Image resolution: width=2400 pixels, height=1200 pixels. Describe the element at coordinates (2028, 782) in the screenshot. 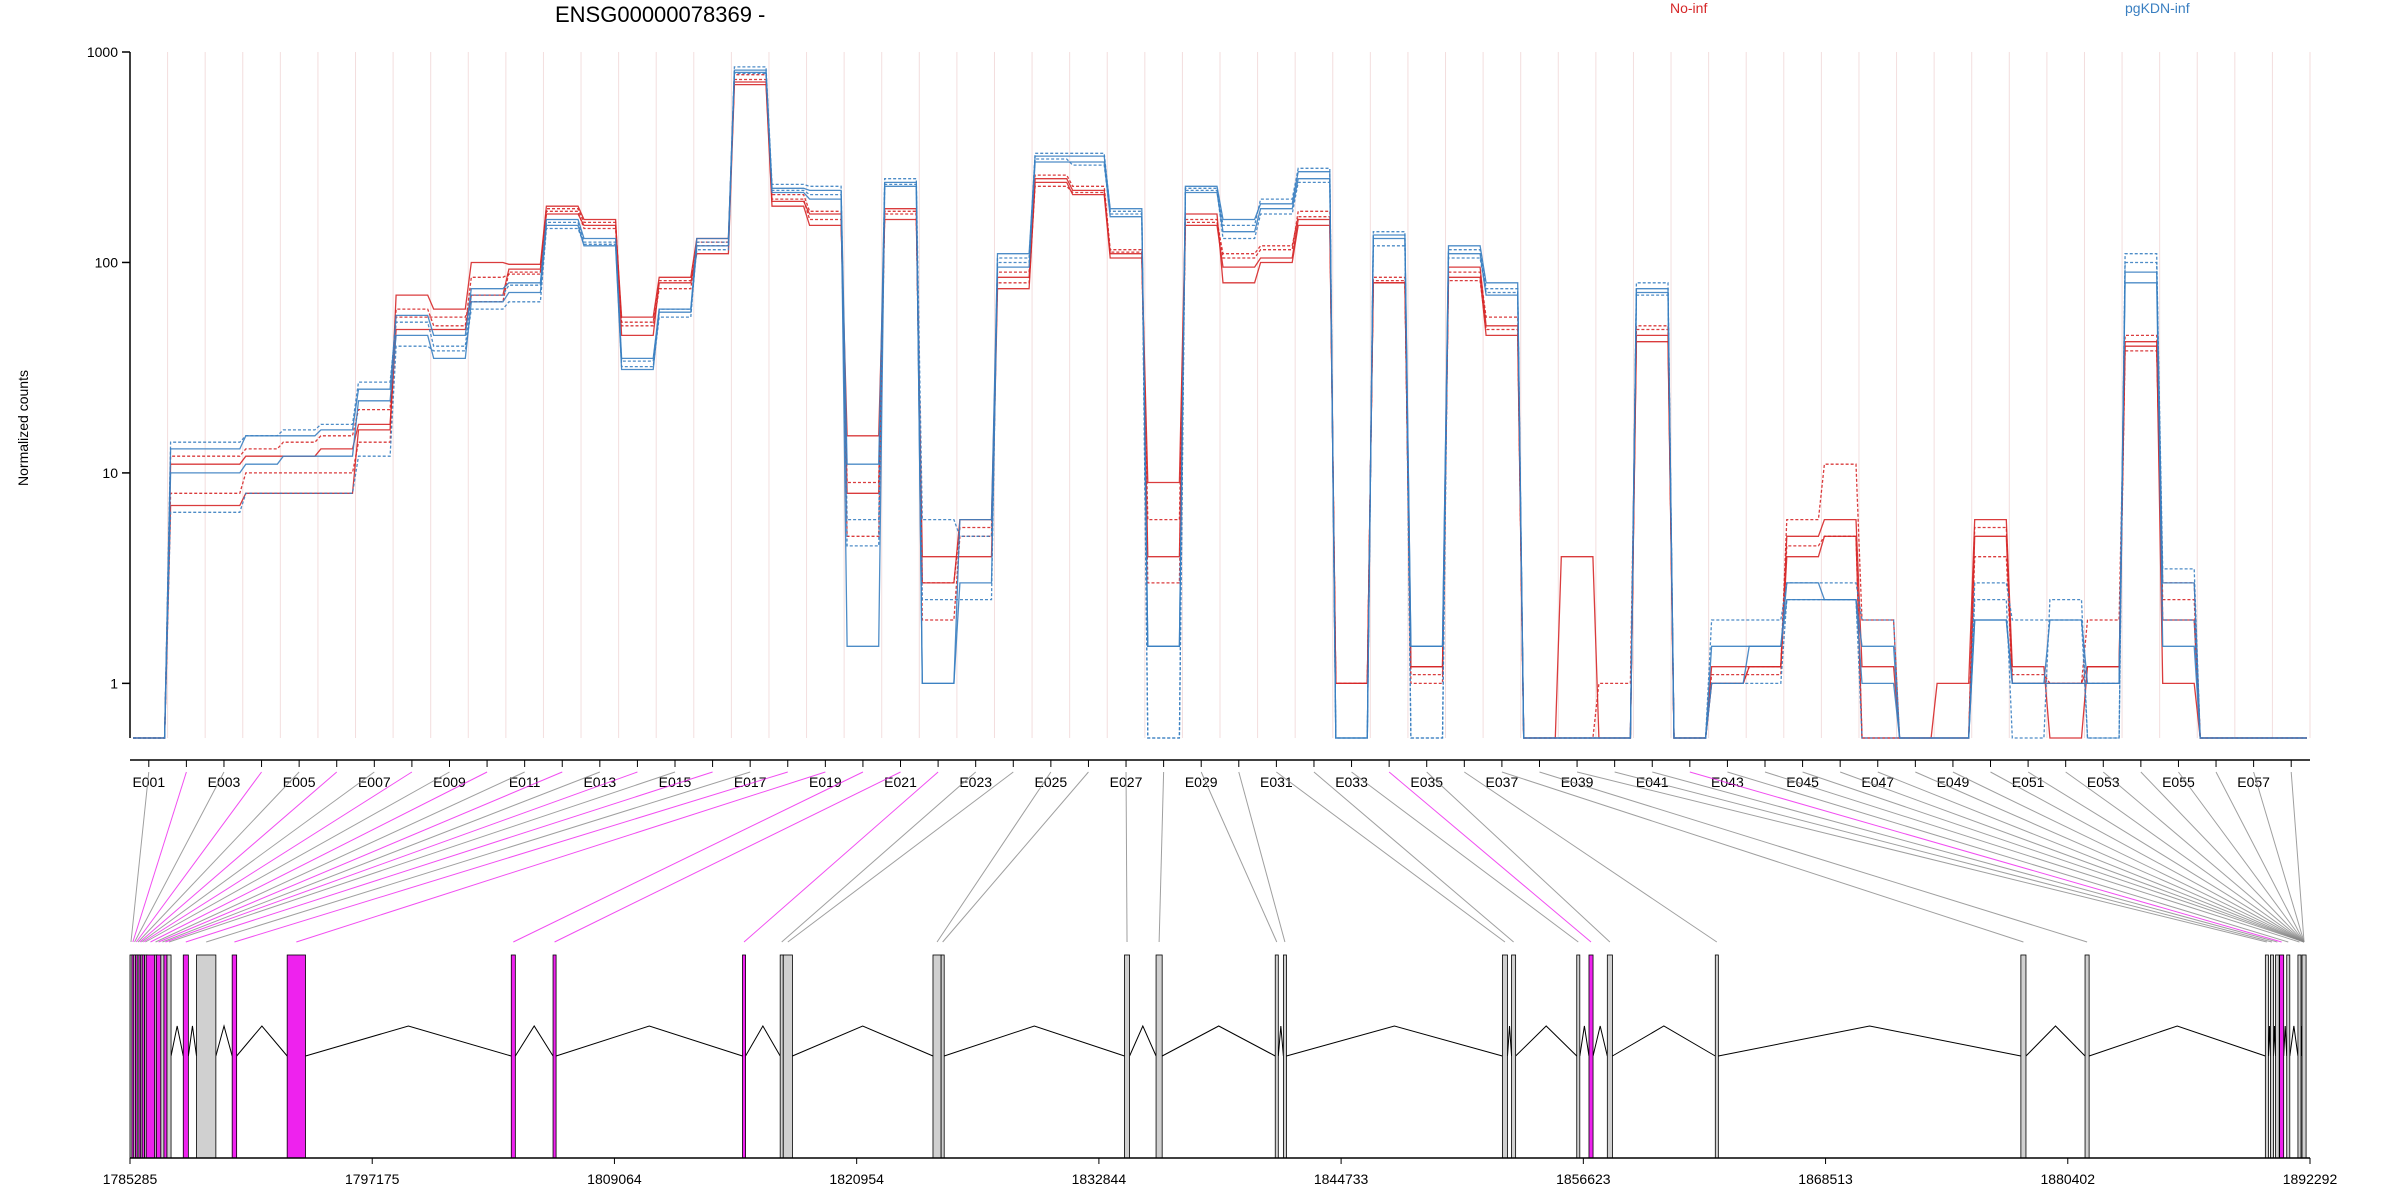

I see `x-tick-label: E051` at that location.